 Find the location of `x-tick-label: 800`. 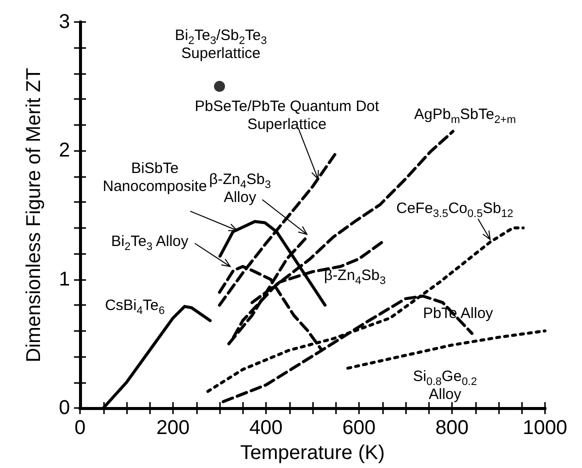

x-tick-label: 800 is located at coordinates (452, 428).